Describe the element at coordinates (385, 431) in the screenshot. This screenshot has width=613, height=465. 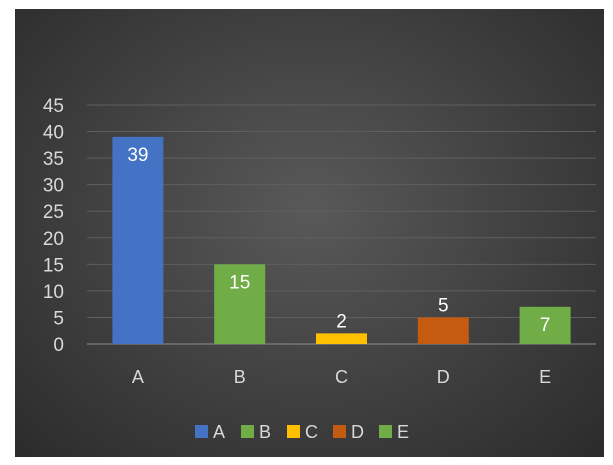
I see `legend-swatch-E` at that location.